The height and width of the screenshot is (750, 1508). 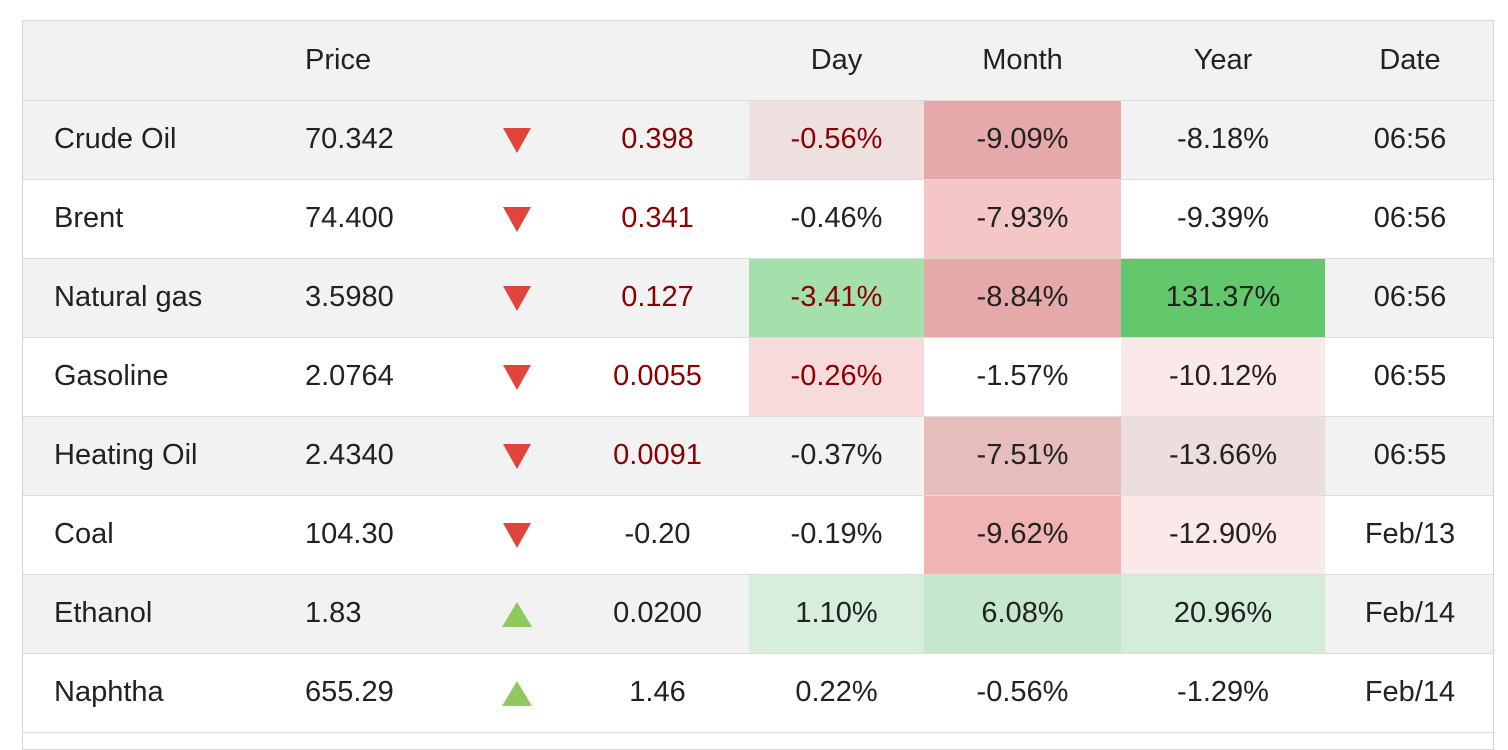 What do you see at coordinates (1022, 59) in the screenshot?
I see `header-month: Month` at bounding box center [1022, 59].